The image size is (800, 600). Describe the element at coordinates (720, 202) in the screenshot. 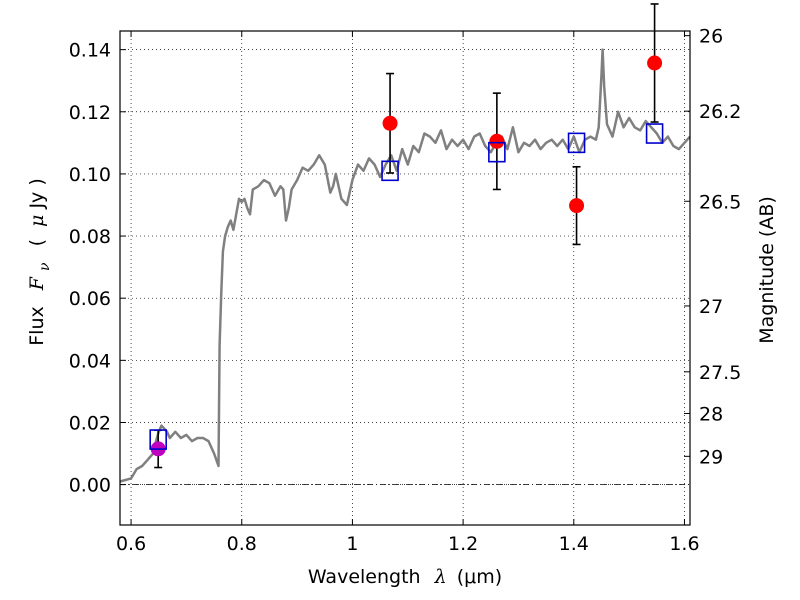

I see `right-tick-label: 26.5` at that location.